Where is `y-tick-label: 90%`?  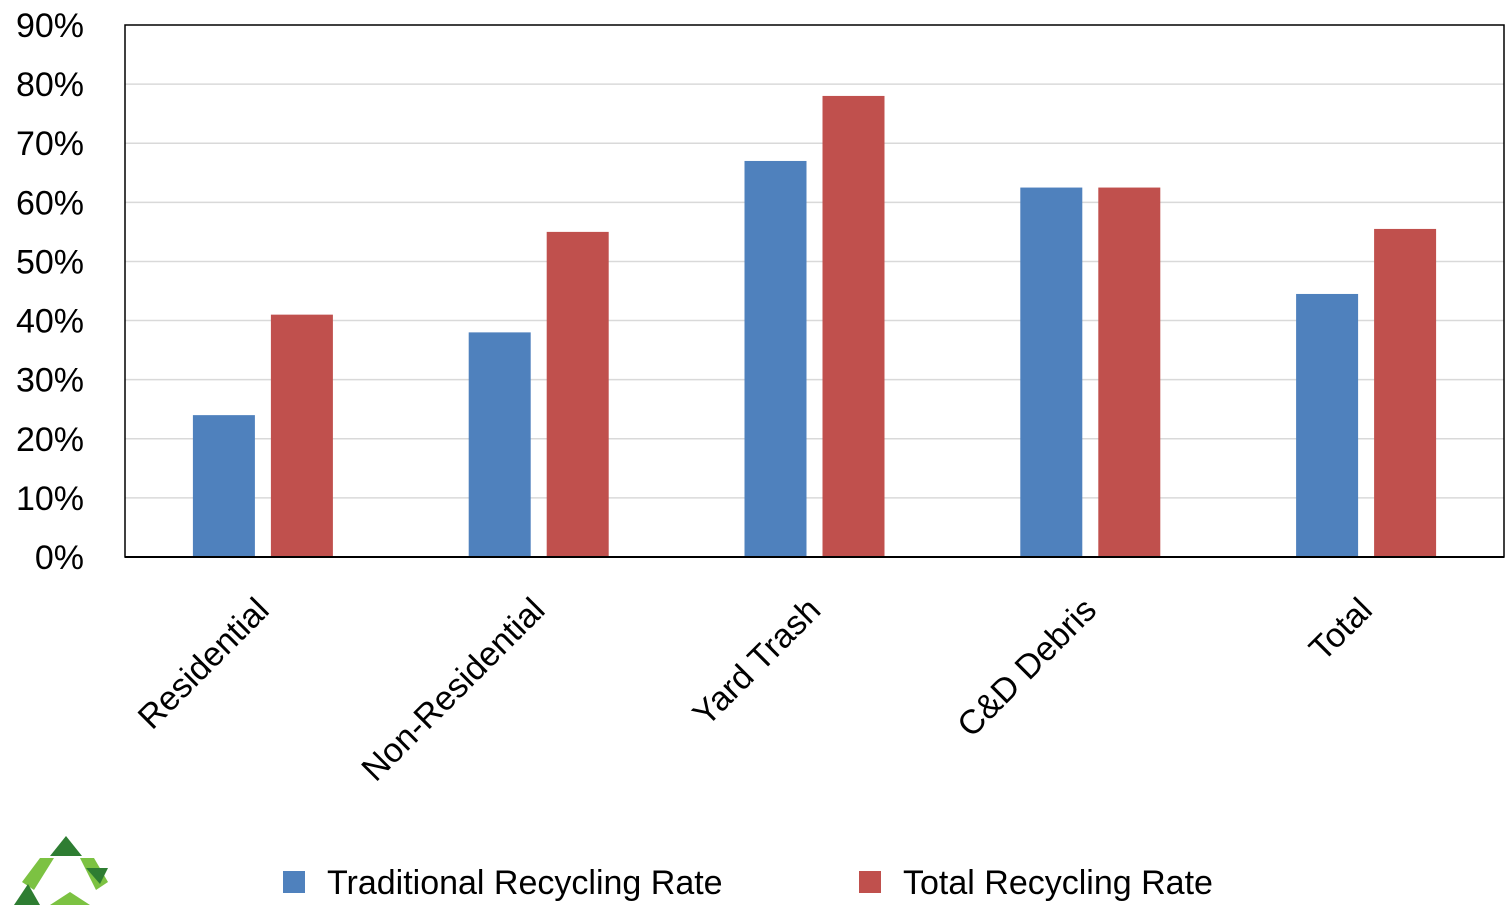
y-tick-label: 90% is located at coordinates (50, 26).